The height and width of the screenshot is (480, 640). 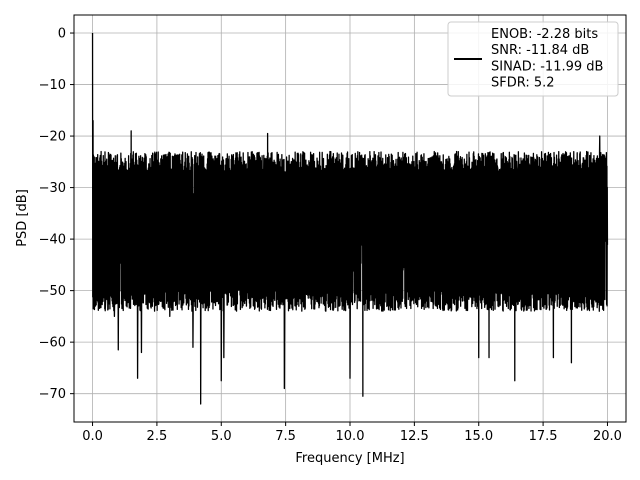 What do you see at coordinates (547, 66) in the screenshot?
I see `legend-line-text: SINAD: -11.99 dB` at bounding box center [547, 66].